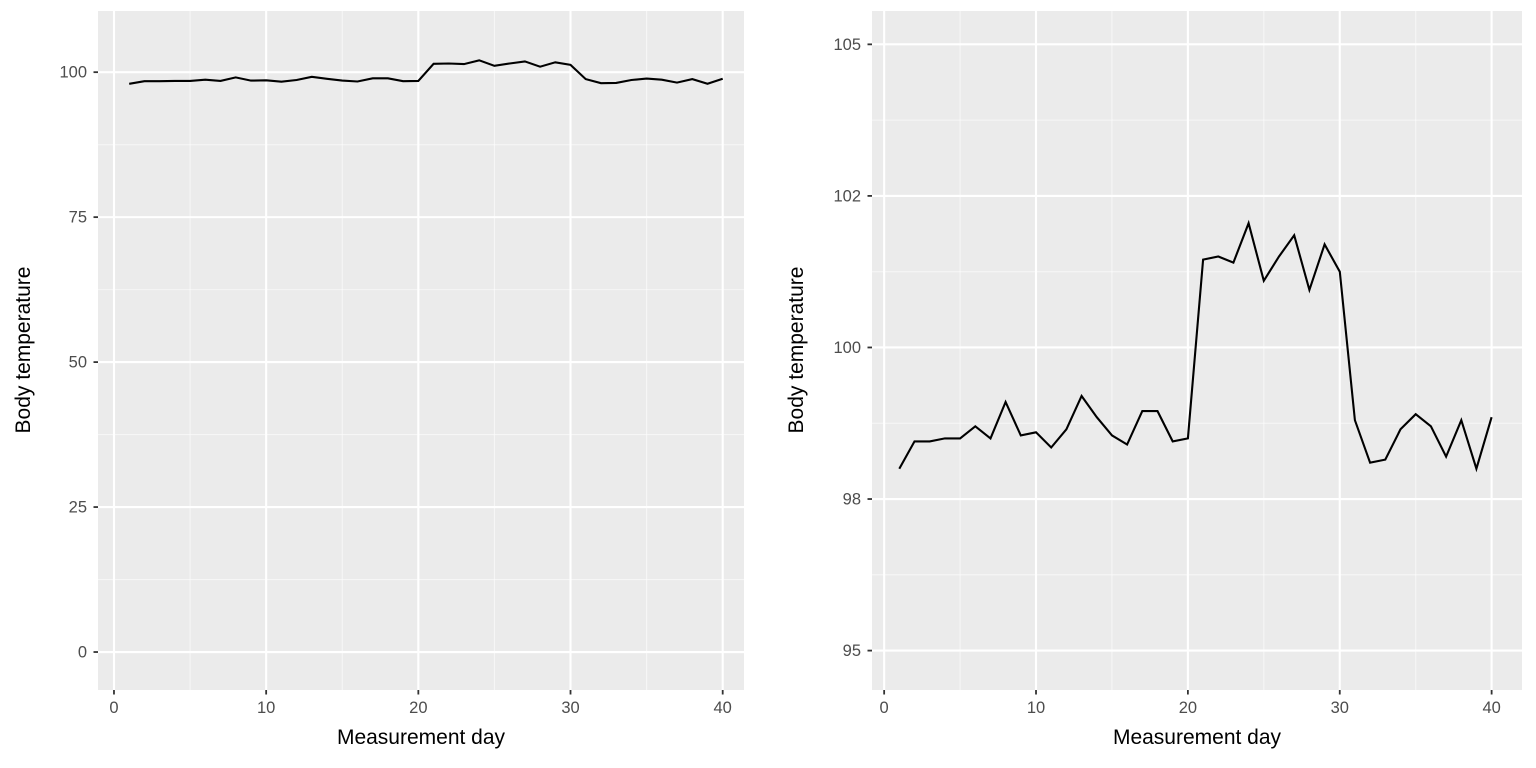 This screenshot has height=768, width=1536. Describe the element at coordinates (852, 651) in the screenshot. I see `y-tick-label: 95` at that location.